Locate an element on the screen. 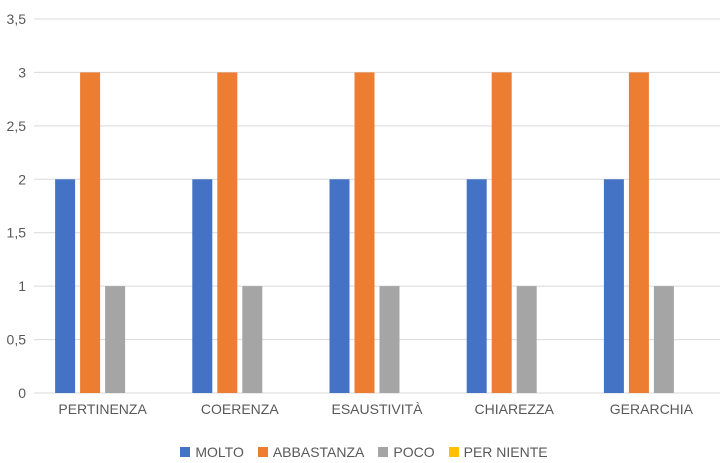 This screenshot has height=463, width=728. legend: MOLTO ABBASTANZA POCO PER NIENTE is located at coordinates (364, 452).